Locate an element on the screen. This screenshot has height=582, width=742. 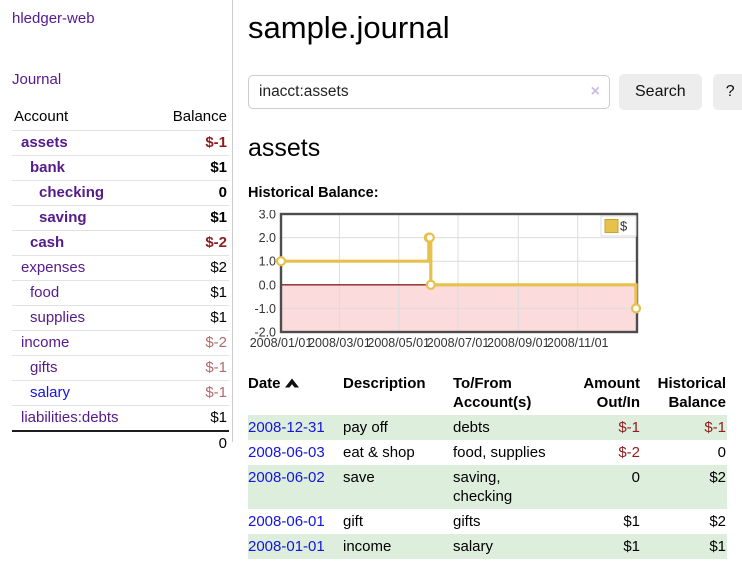
register-row: 2008-06-02 save saving, checking 0 $2 is located at coordinates (487, 487).